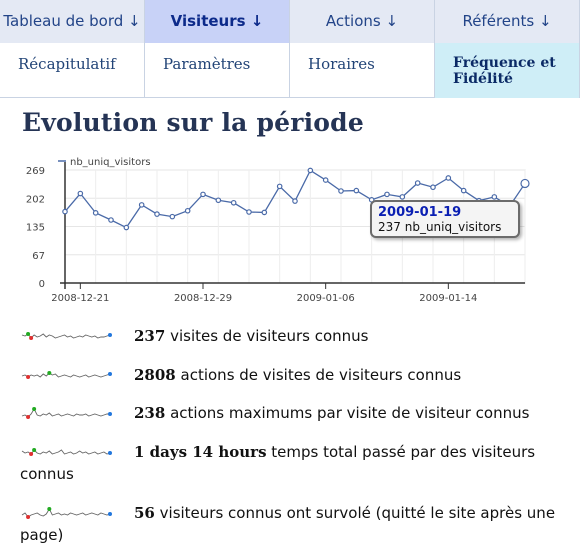 This screenshot has height=556, width=580. What do you see at coordinates (150, 336) in the screenshot?
I see `metric-value: 237` at bounding box center [150, 336].